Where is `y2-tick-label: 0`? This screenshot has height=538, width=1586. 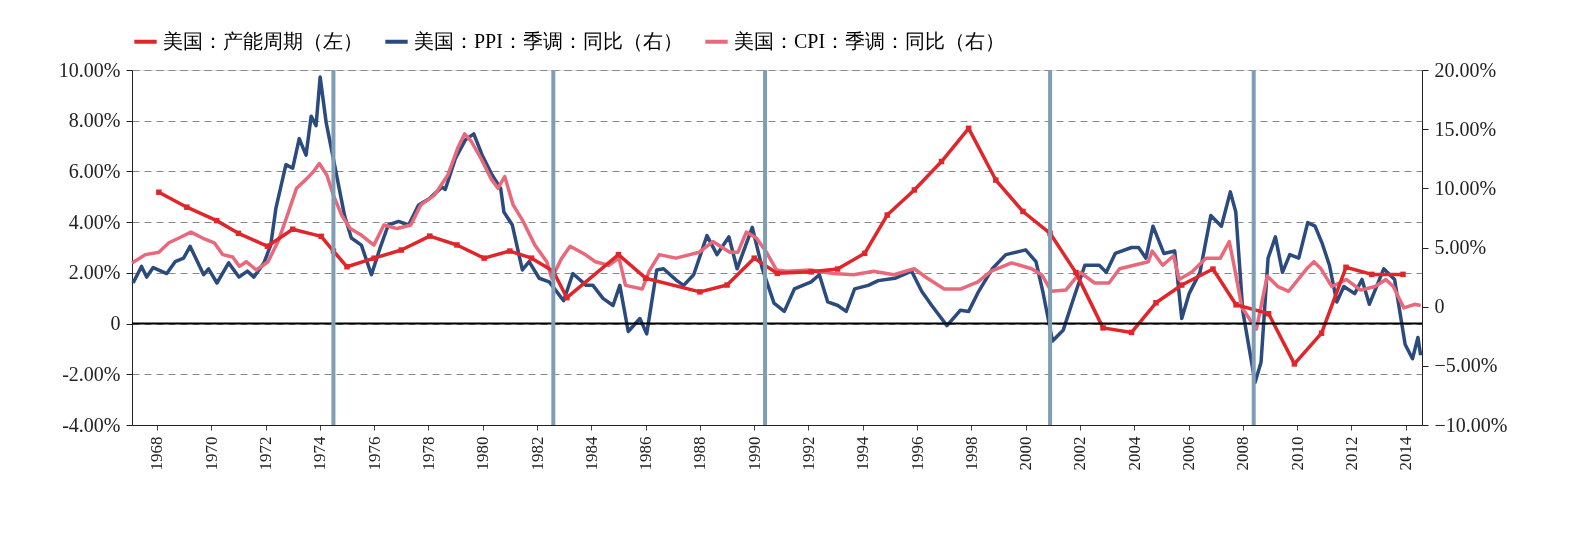 y2-tick-label: 0 is located at coordinates (1439, 306).